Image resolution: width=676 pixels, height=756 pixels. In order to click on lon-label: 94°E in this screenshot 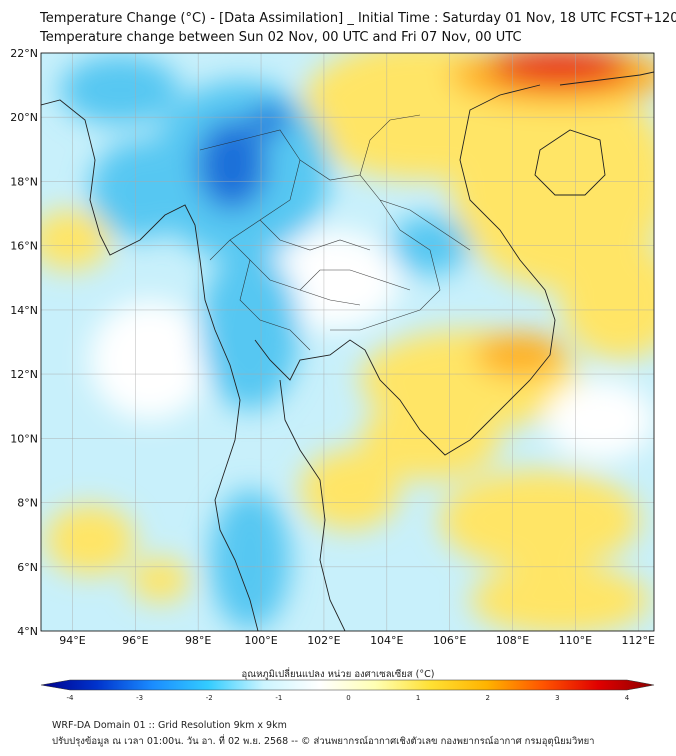, I will do `click(72, 640)`.